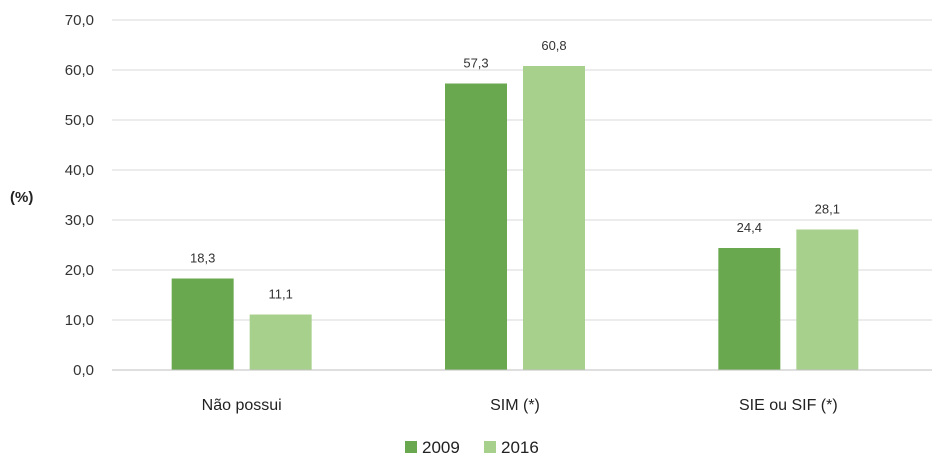 The width and height of the screenshot is (941, 455). What do you see at coordinates (83, 370) in the screenshot?
I see `y-tick-label: 0,0` at bounding box center [83, 370].